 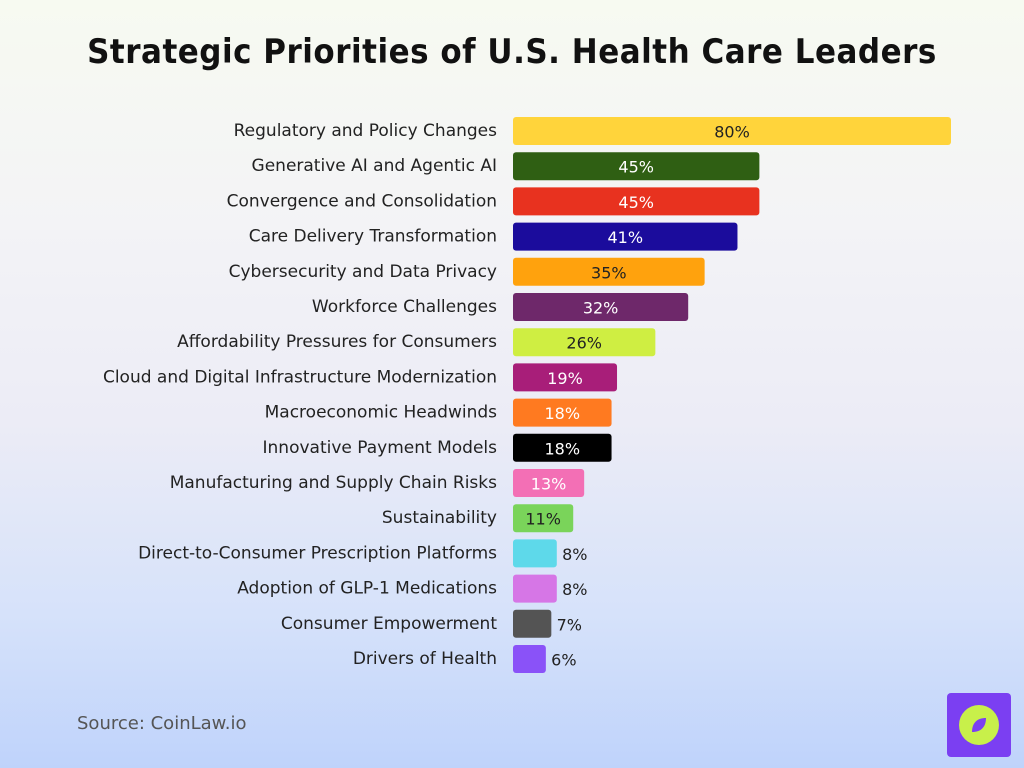 I want to click on value-label: 13%, so click(x=549, y=484).